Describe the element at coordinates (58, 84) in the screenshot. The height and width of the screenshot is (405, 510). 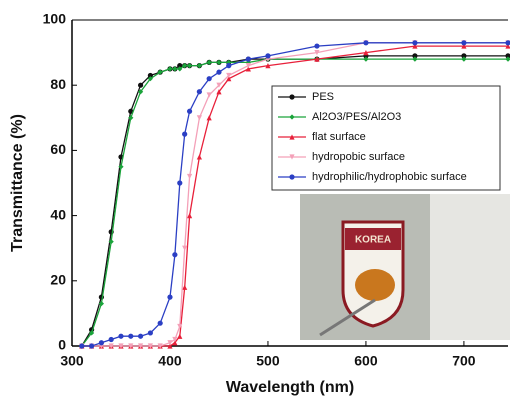
I see `y-tick-label: 80` at that location.